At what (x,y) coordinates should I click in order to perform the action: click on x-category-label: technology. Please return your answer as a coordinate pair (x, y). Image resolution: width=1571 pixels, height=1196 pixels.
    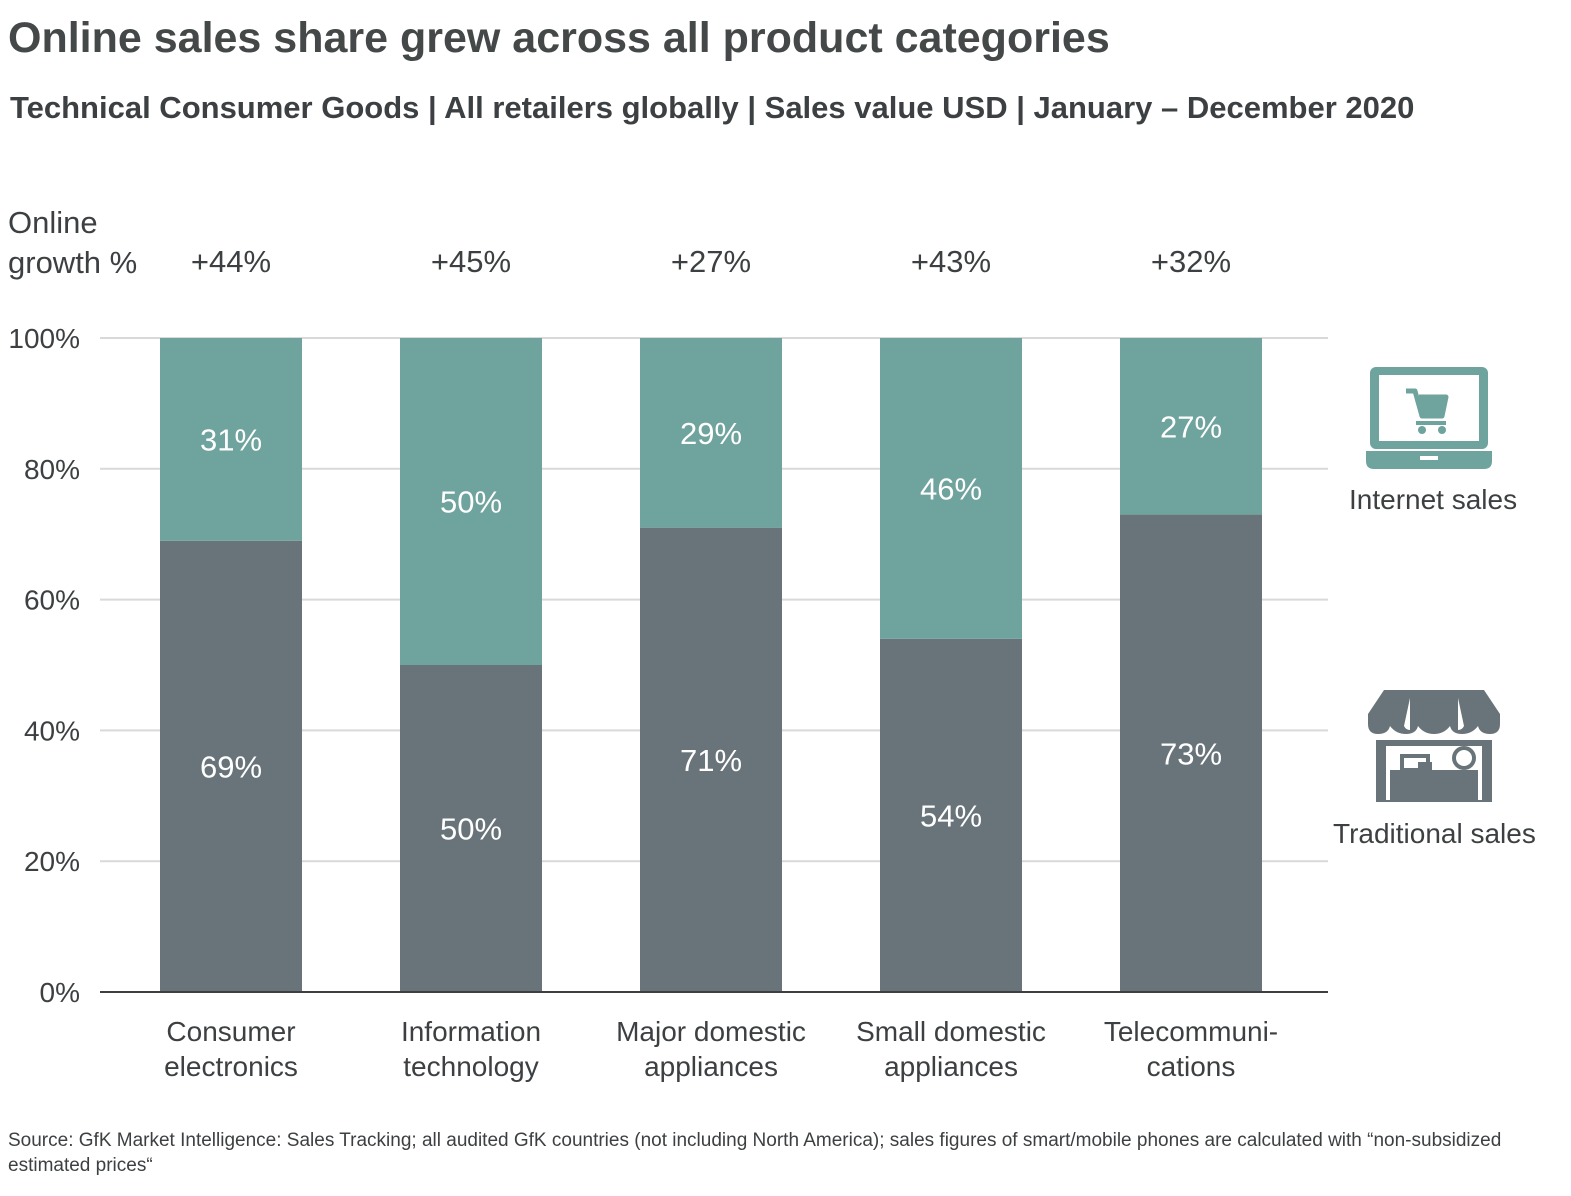
    Looking at the image, I should click on (470, 1066).